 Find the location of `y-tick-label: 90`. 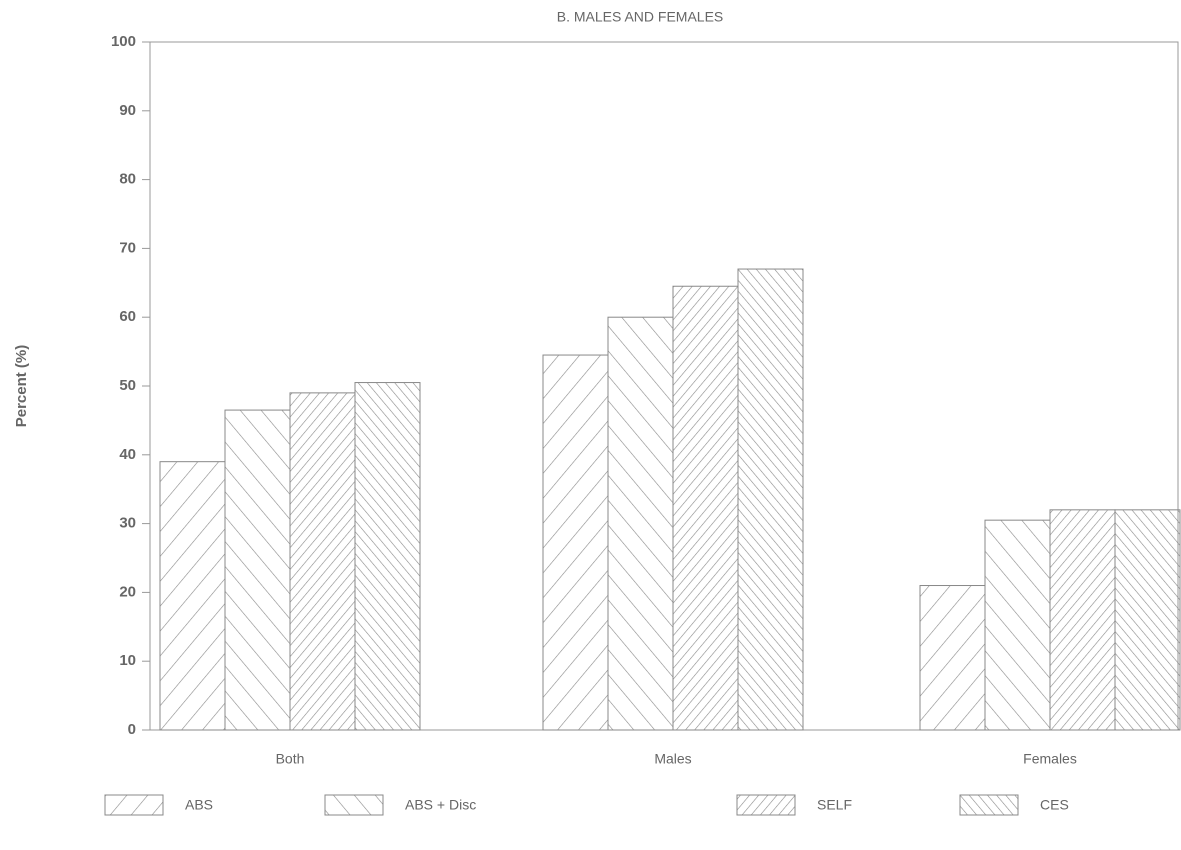

y-tick-label: 90 is located at coordinates (127, 110).